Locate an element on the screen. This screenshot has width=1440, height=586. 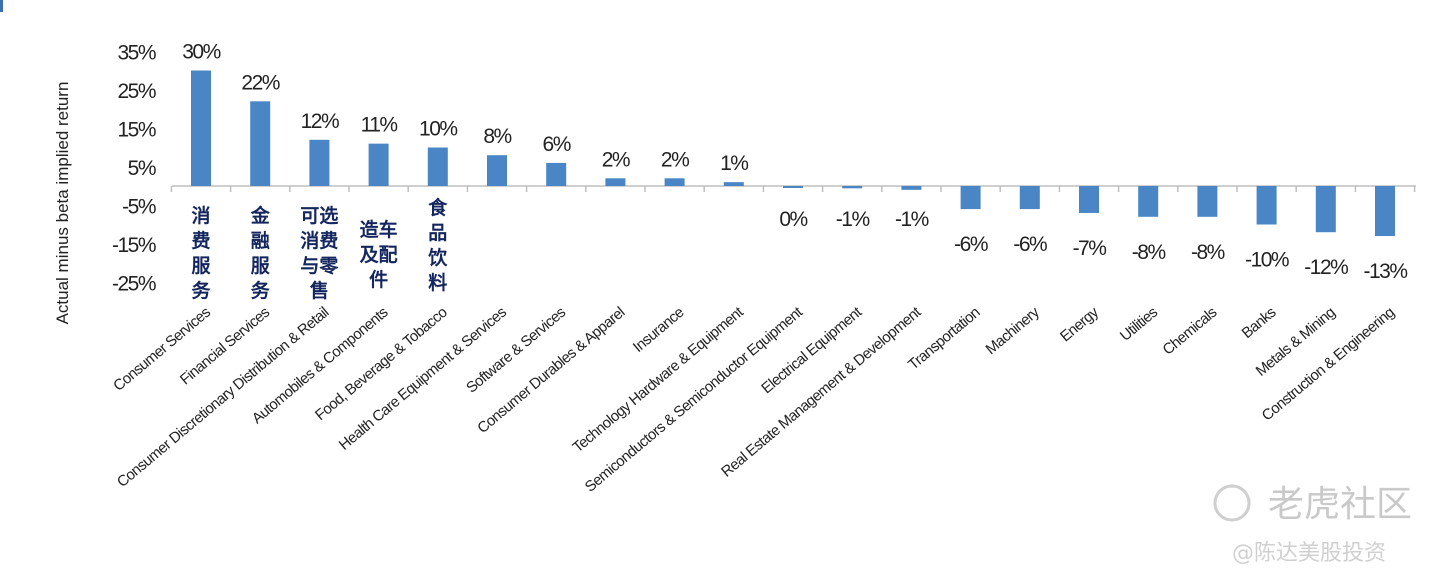
data-label: 8% is located at coordinates (497, 136).